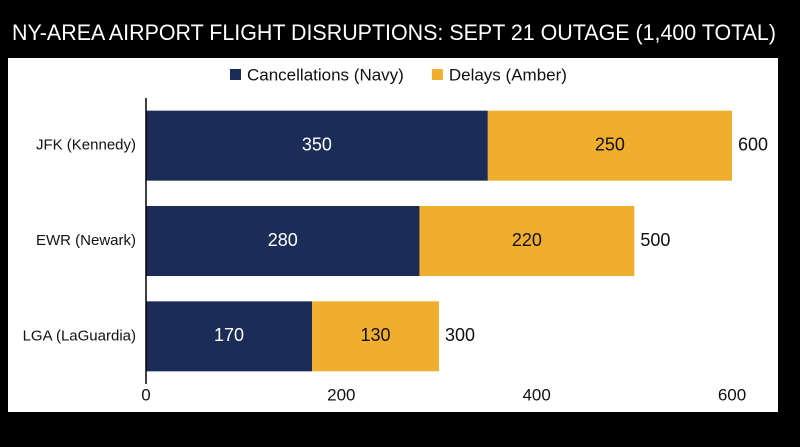  What do you see at coordinates (86, 145) in the screenshot?
I see `y-tick-label: JFK (Kennedy)` at bounding box center [86, 145].